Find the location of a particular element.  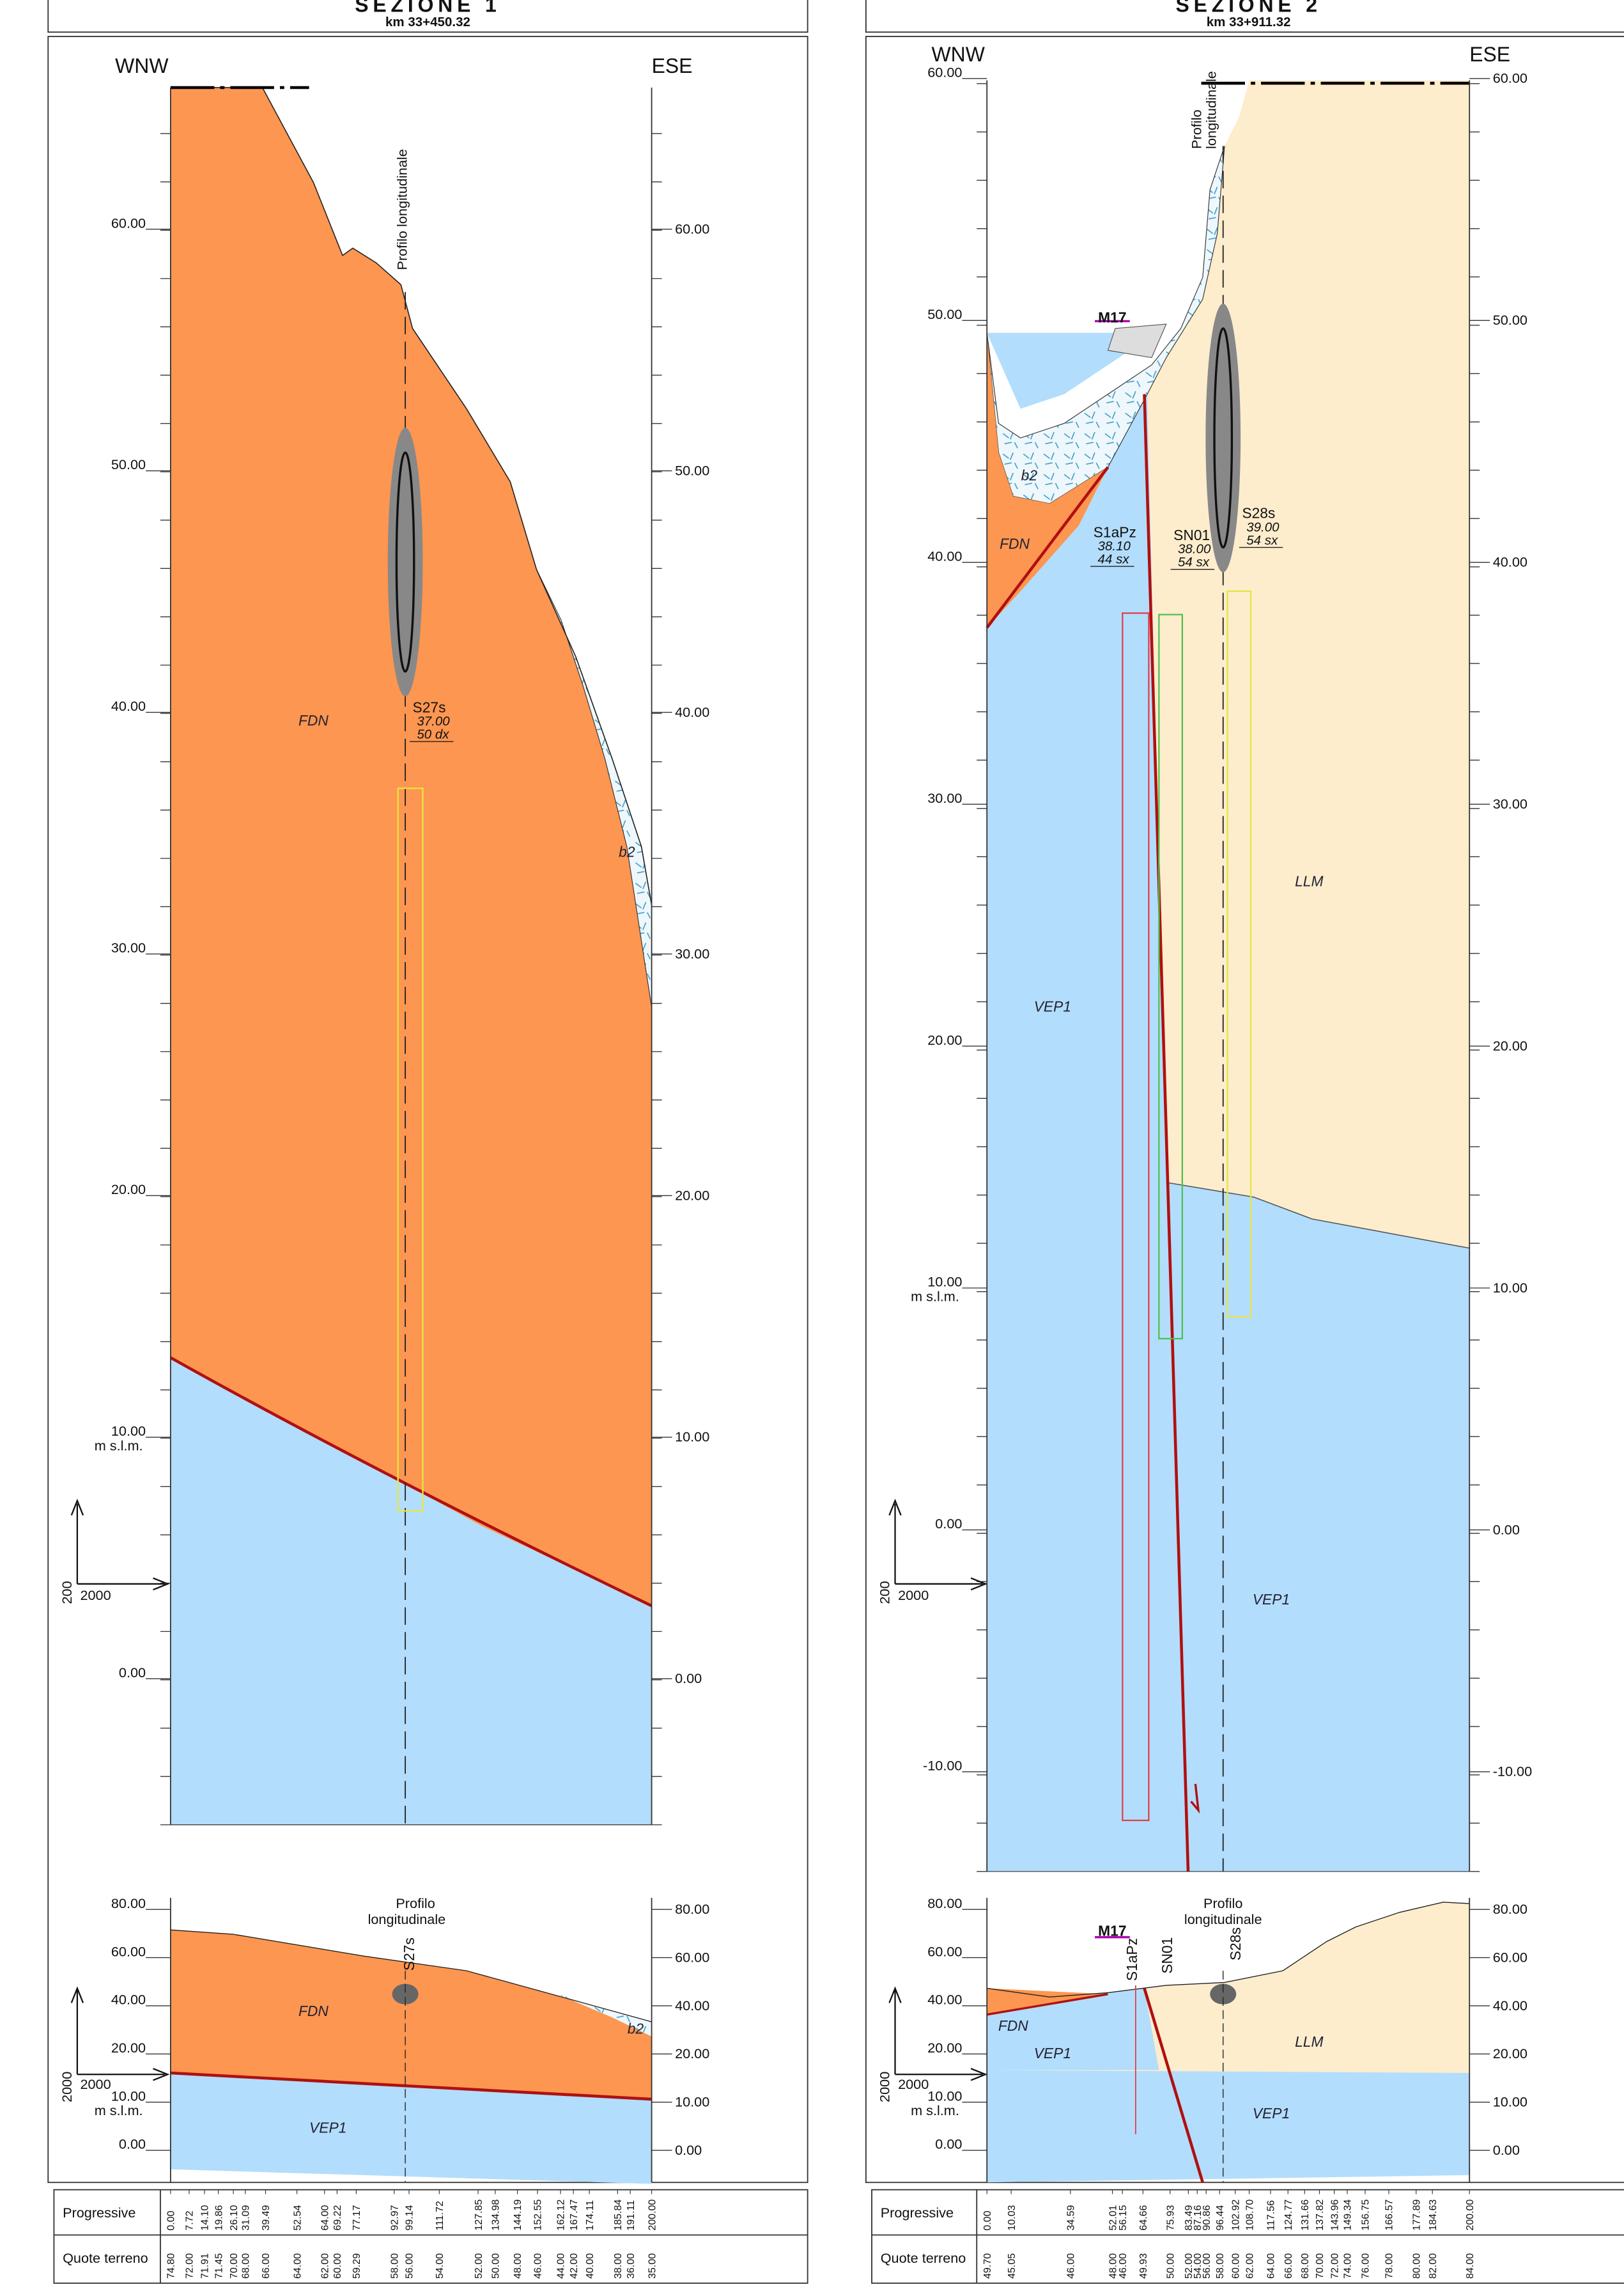

ground-value: 84.00 is located at coordinates (1470, 2266).